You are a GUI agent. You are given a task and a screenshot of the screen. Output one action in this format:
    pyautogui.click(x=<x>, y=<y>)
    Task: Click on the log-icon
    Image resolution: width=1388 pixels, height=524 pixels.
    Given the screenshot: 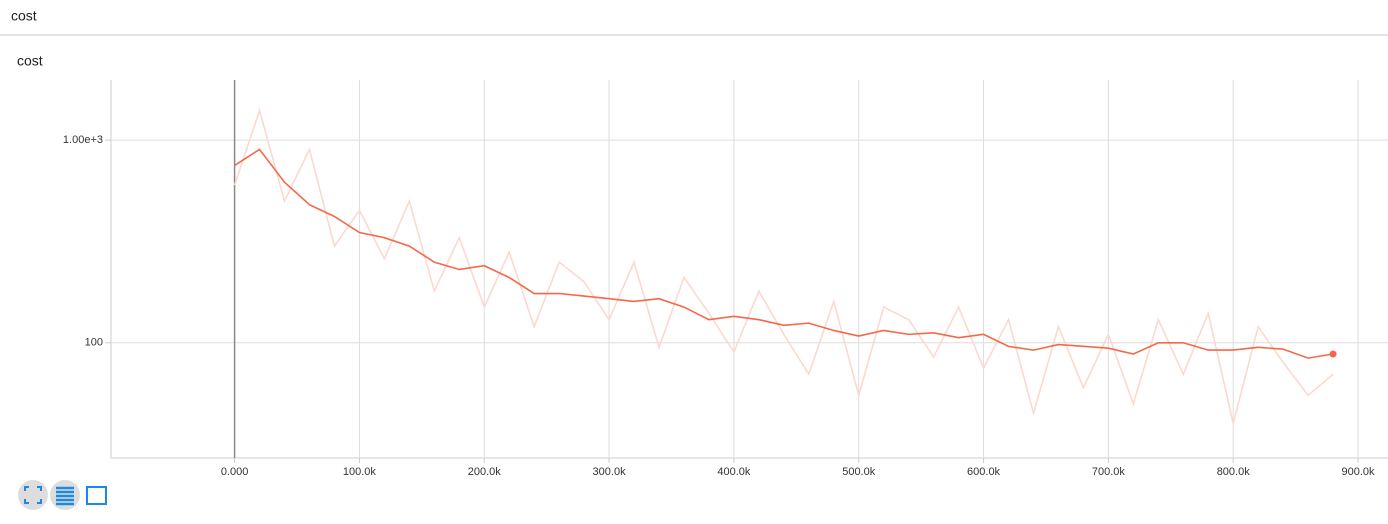 What is the action you would take?
    pyautogui.click(x=65, y=496)
    